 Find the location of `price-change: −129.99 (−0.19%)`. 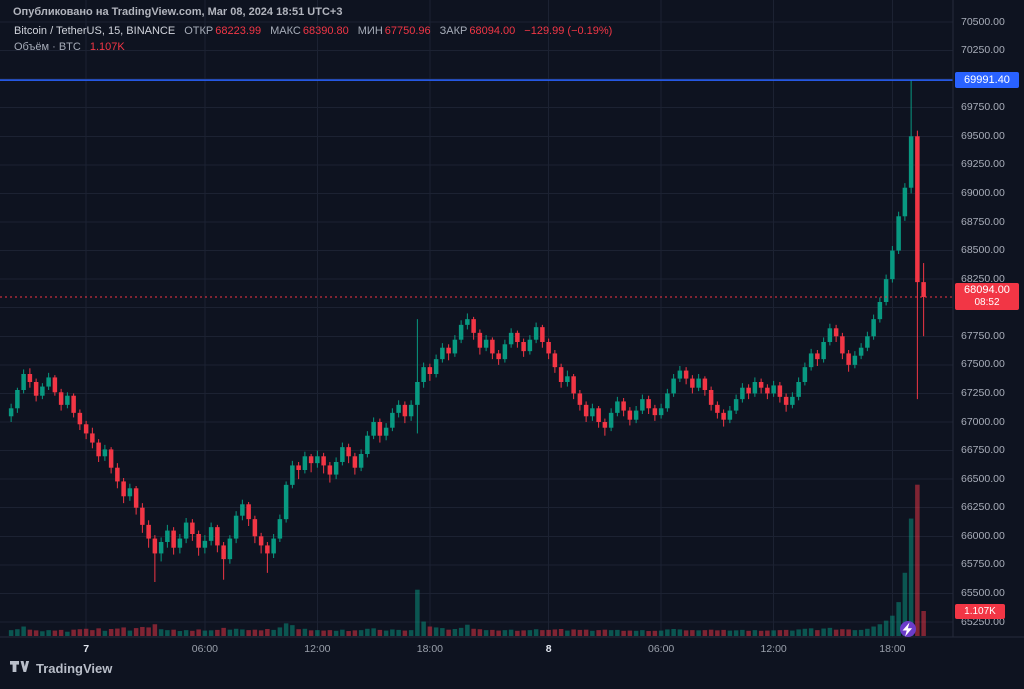

price-change: −129.99 (−0.19%) is located at coordinates (568, 31).